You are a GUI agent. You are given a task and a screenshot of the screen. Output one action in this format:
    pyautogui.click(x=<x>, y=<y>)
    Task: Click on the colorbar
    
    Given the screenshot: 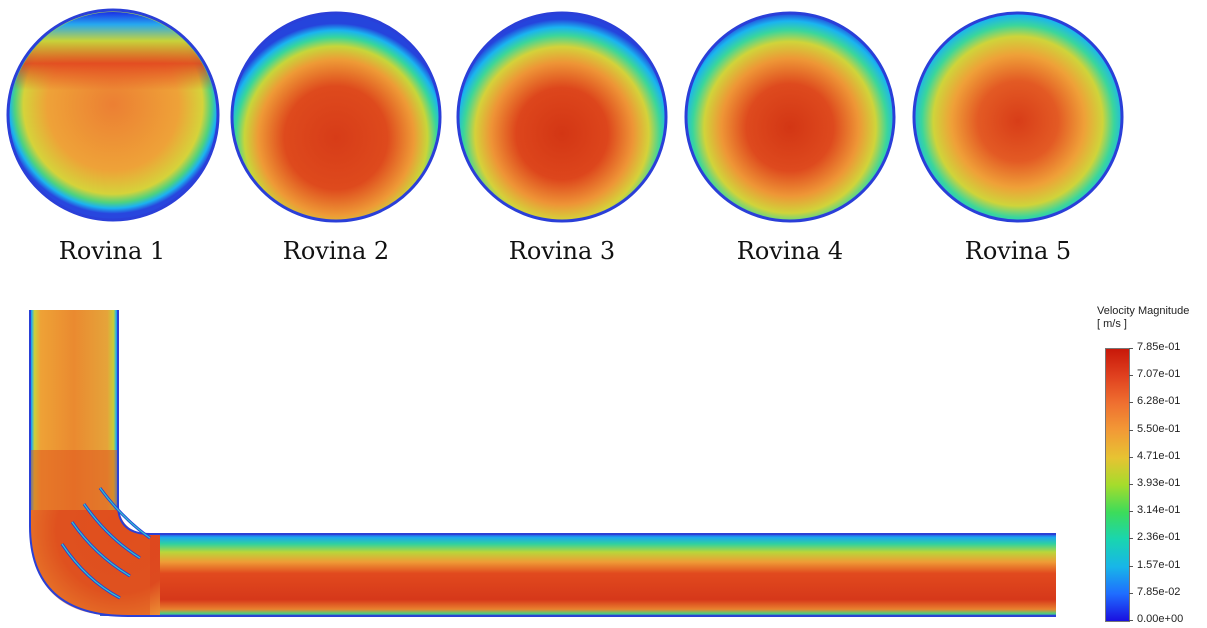 What is the action you would take?
    pyautogui.click(x=1117, y=485)
    